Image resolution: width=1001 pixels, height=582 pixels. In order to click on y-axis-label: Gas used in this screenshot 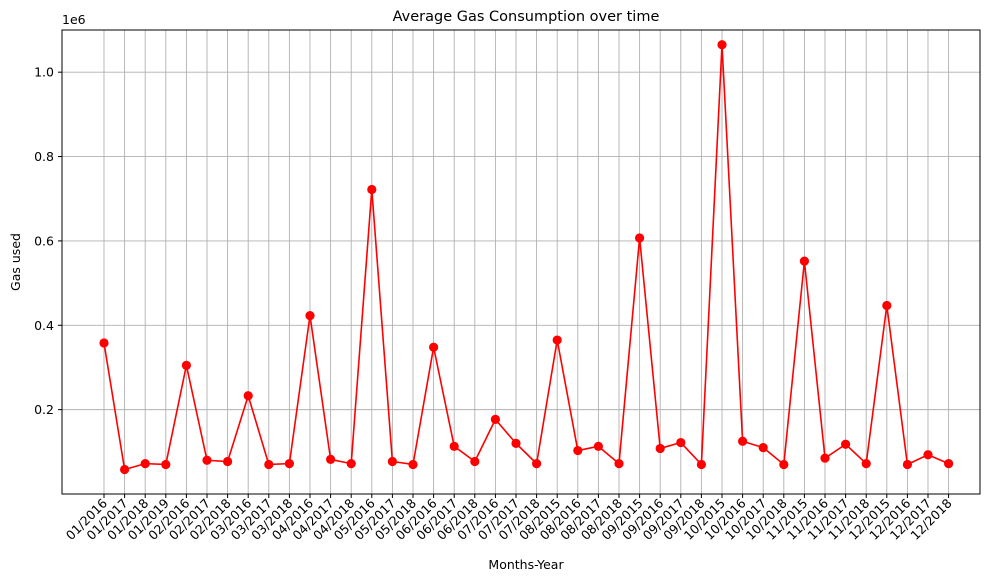, I will do `click(15, 262)`.